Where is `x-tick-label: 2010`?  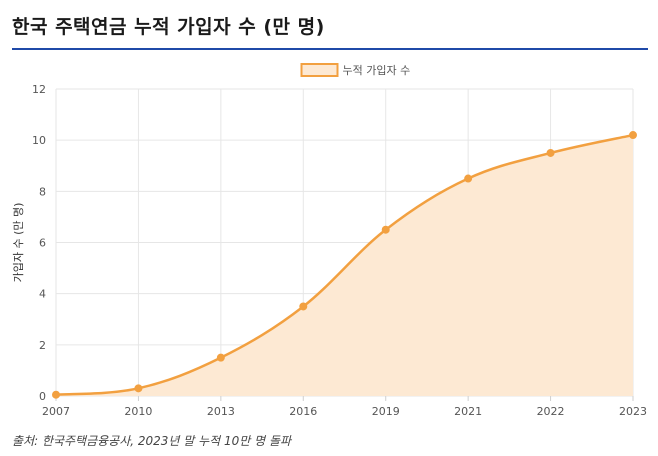
x-tick-label: 2010 is located at coordinates (138, 411).